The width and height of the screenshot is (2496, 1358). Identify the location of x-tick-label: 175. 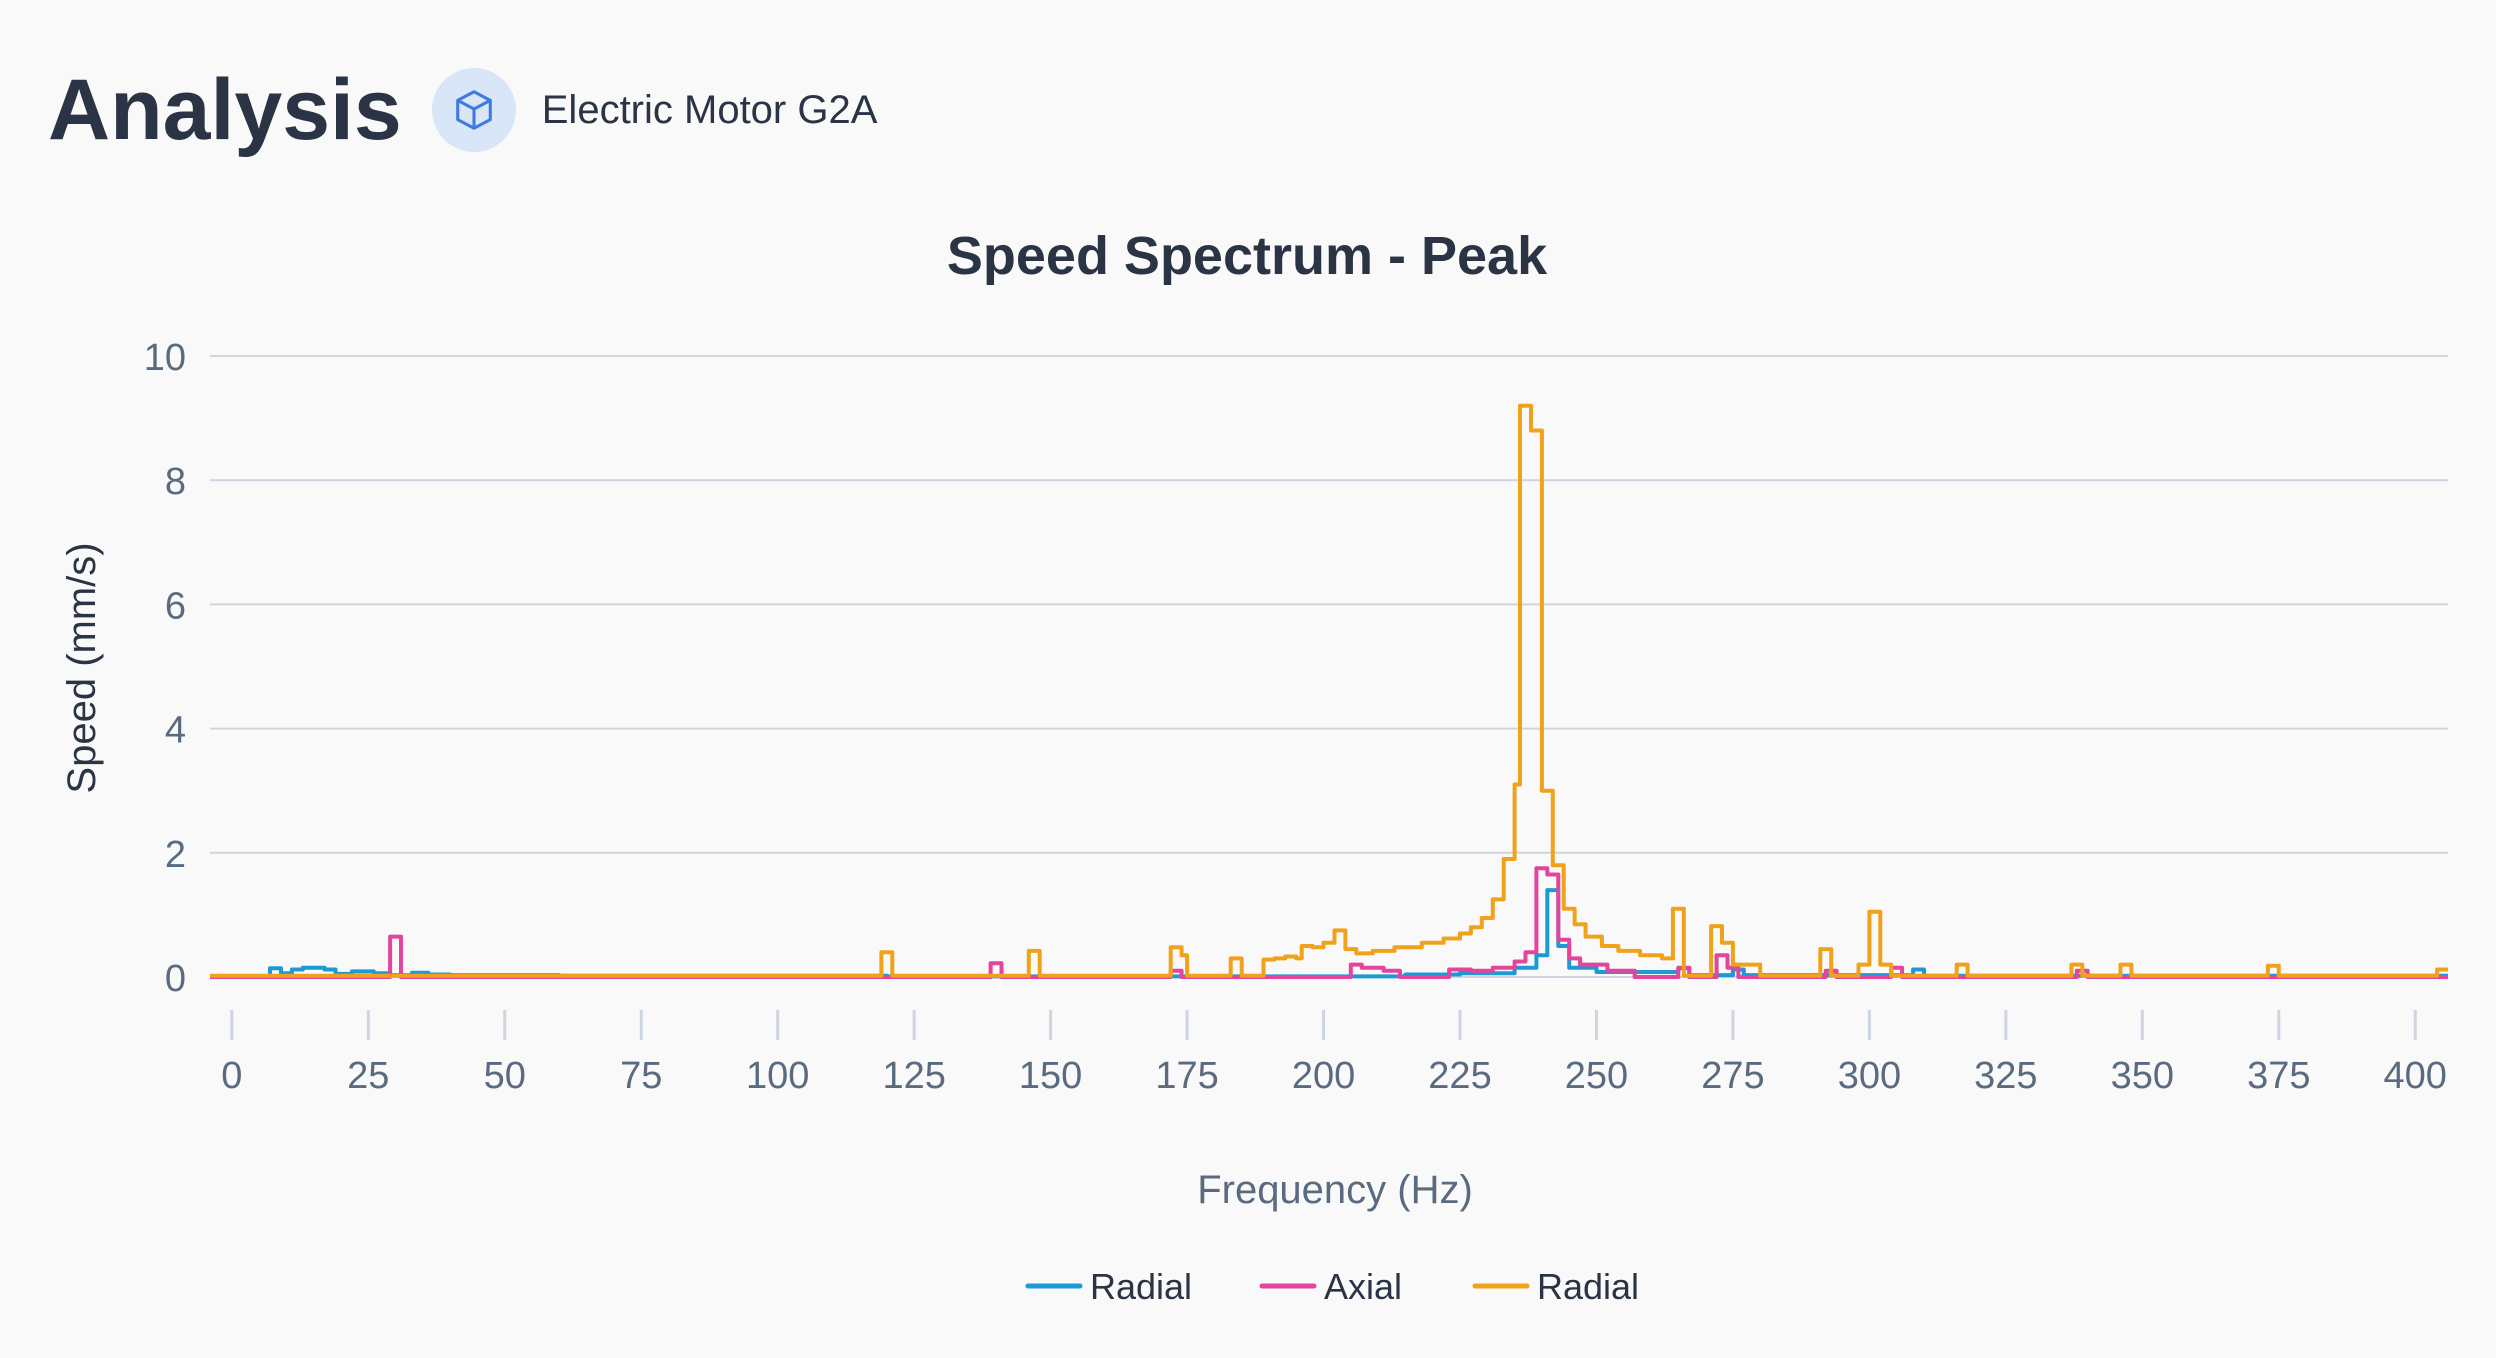
(1186, 1076).